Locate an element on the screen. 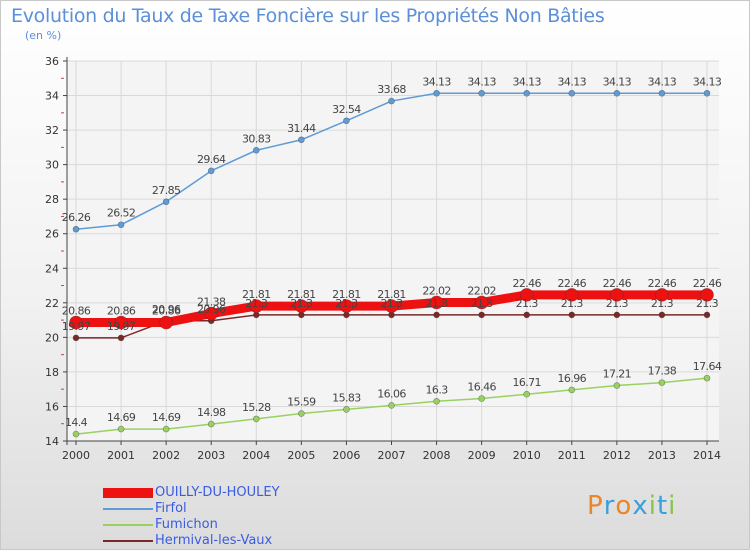 This screenshot has width=750, height=550. legend-label: OUILLY-DU-HOULEY is located at coordinates (217, 492).